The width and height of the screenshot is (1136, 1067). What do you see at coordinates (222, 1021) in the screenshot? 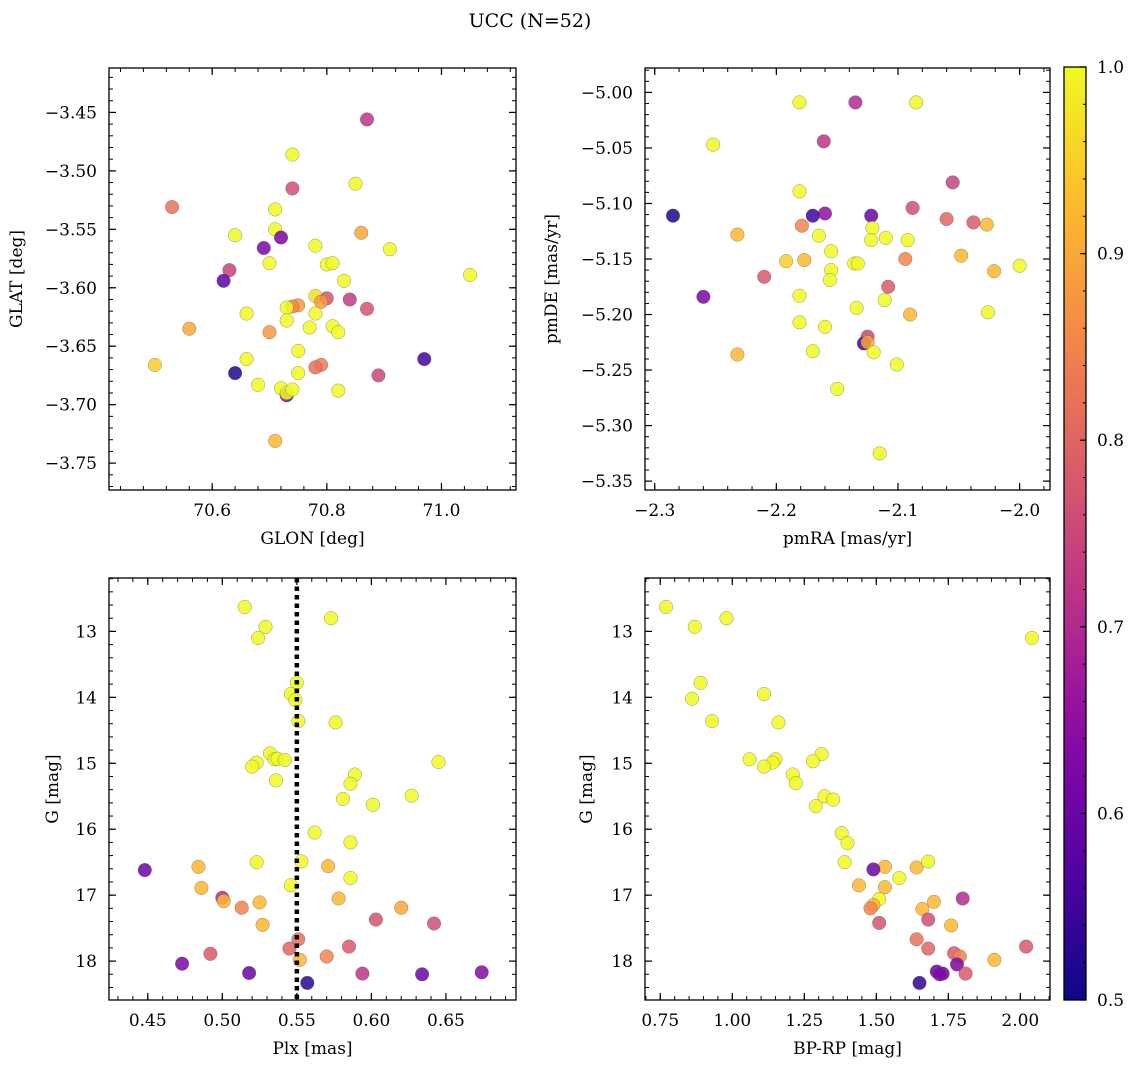
I see `x-tick-label: 0.50` at bounding box center [222, 1021].